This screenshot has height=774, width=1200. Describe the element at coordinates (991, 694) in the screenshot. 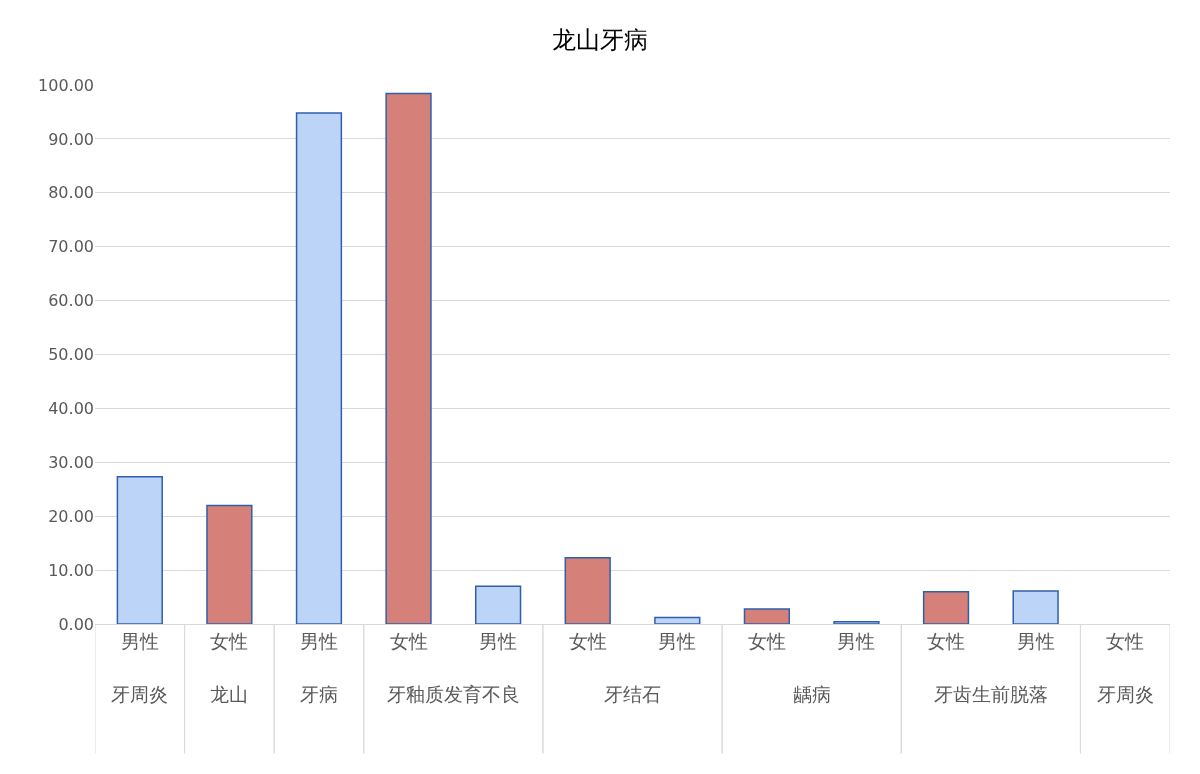

I see `category-label: 牙齿生前脱落` at that location.